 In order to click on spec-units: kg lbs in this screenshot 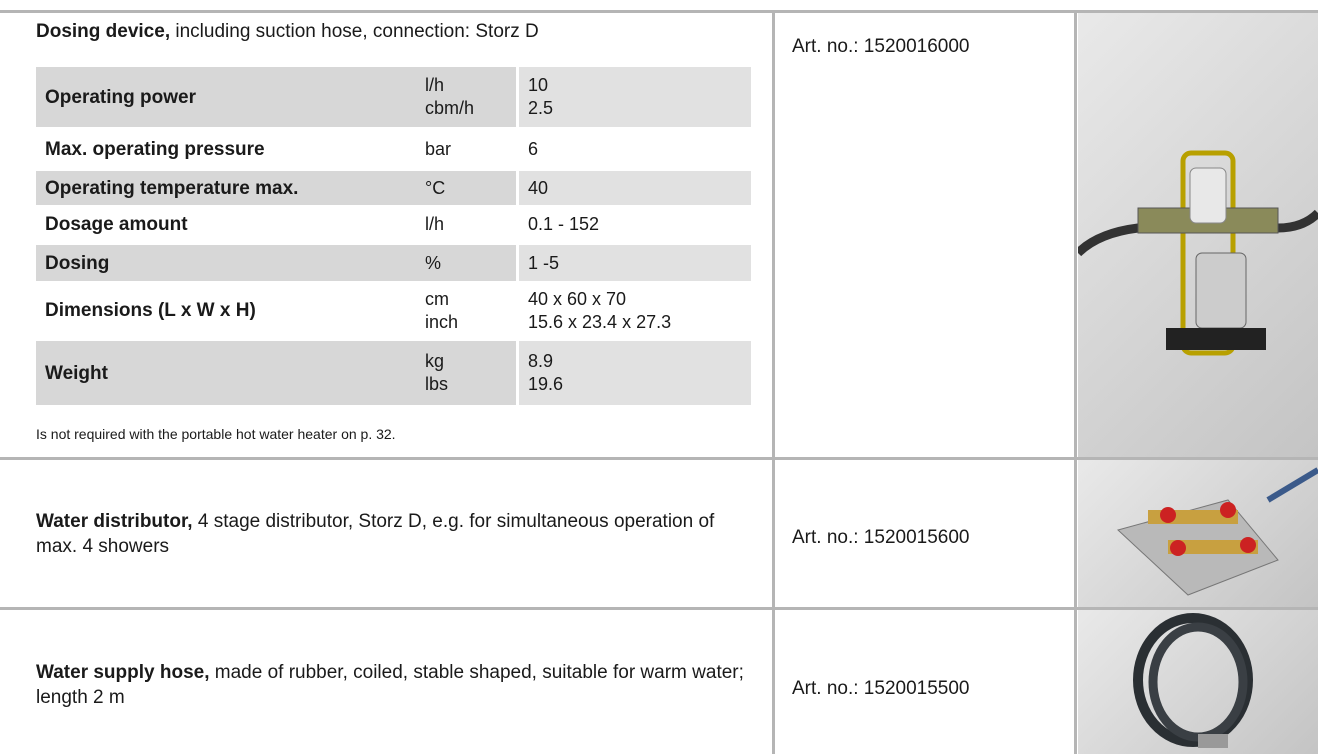, I will do `click(466, 373)`.